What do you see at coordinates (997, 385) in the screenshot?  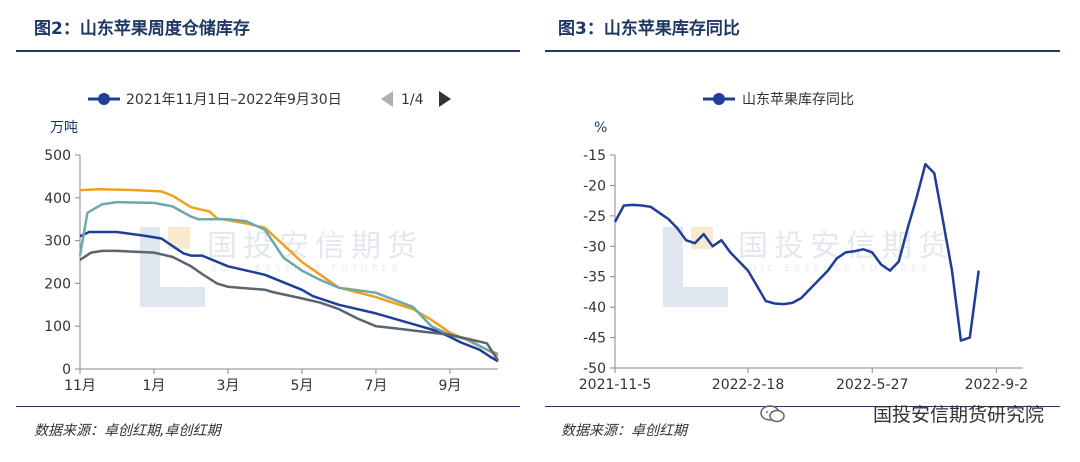 I see `x-tick-label: 2022-9-2` at bounding box center [997, 385].